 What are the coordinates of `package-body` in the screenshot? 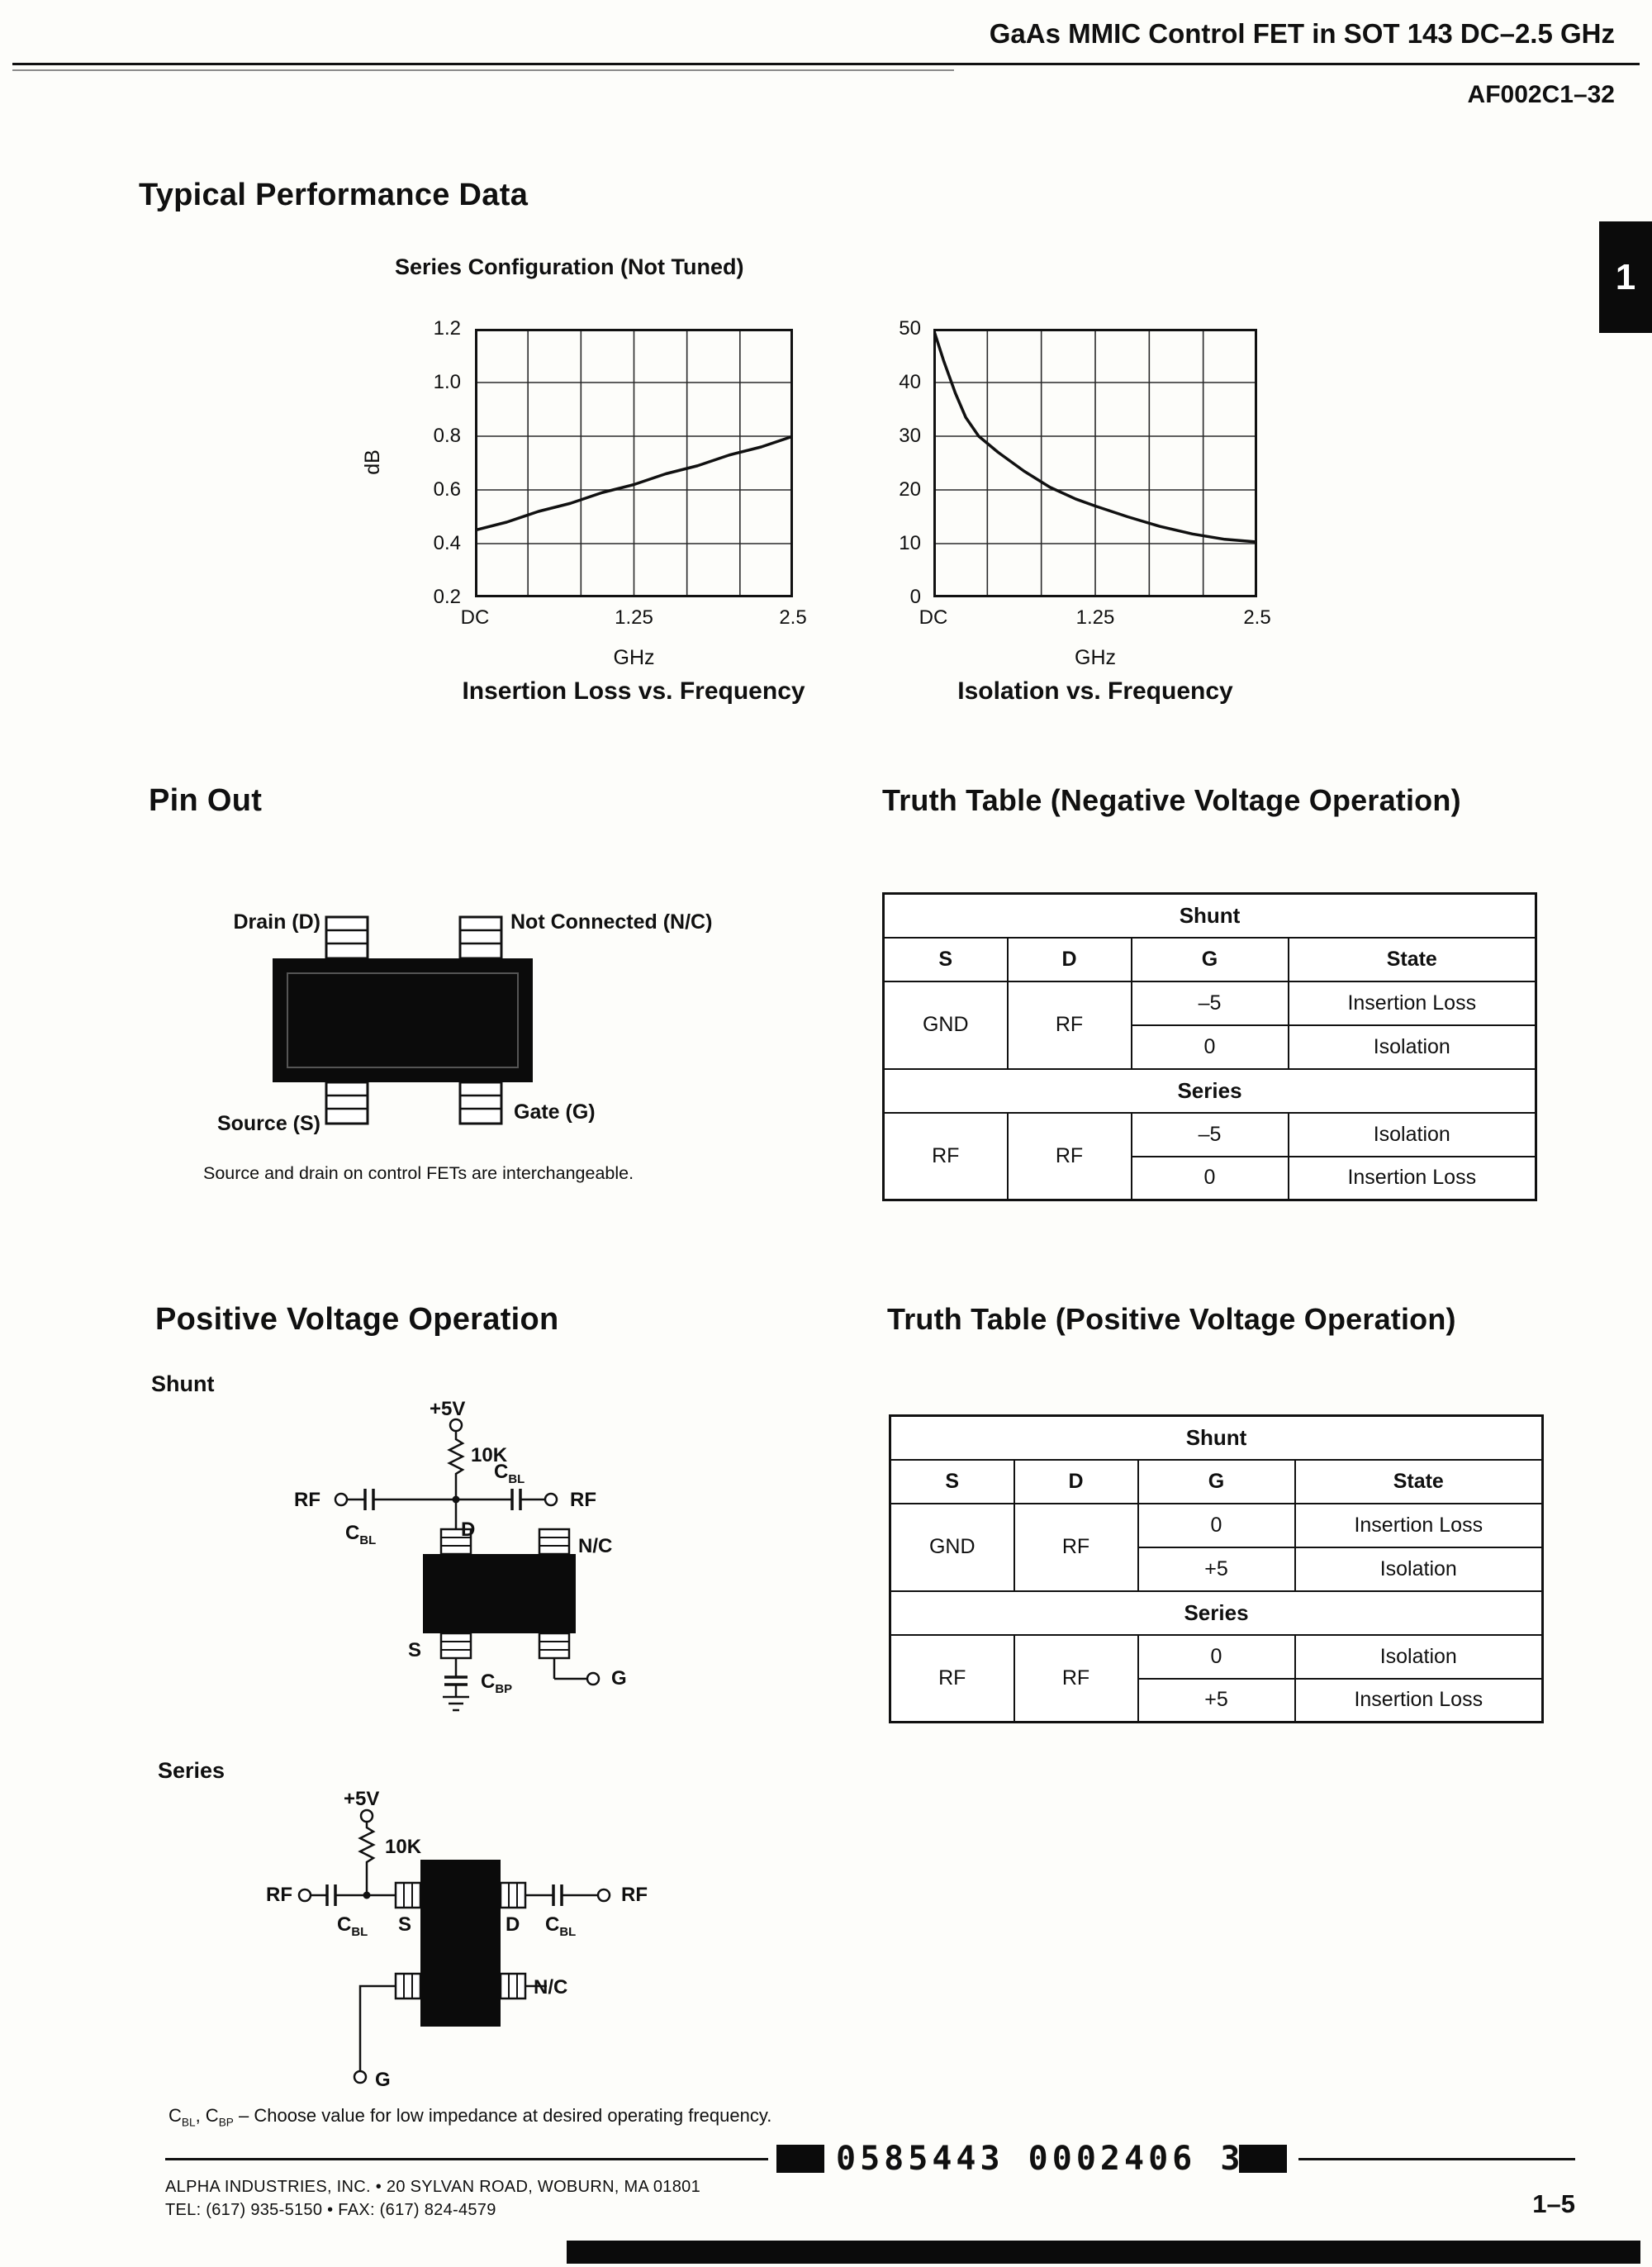 It's located at (403, 1020).